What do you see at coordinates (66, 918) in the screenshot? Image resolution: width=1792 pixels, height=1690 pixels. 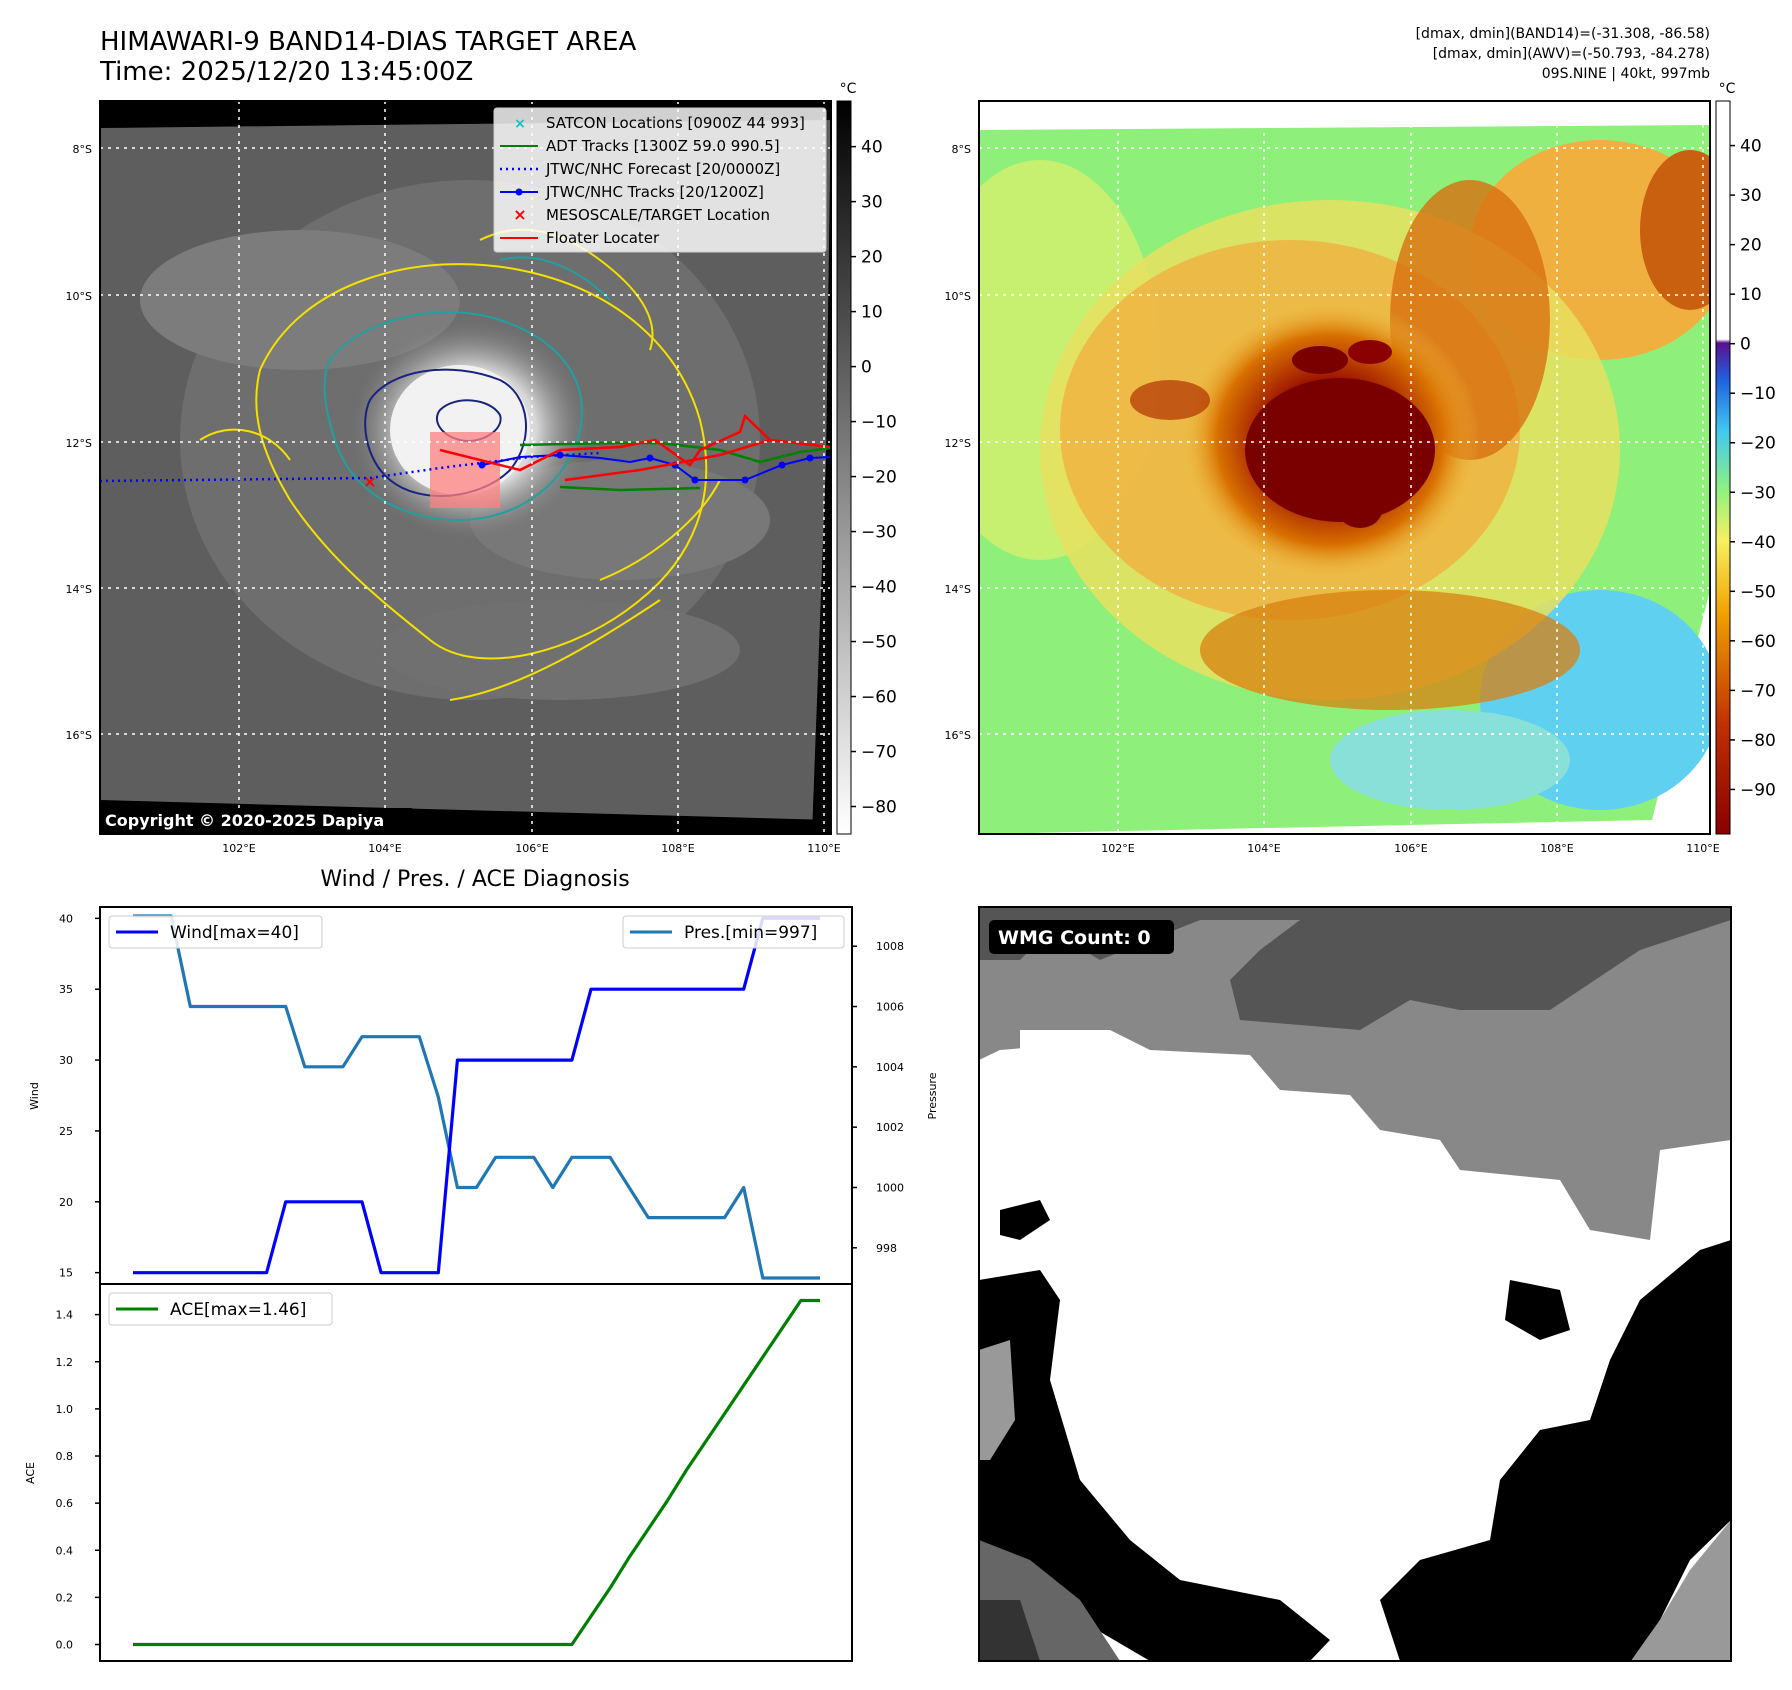 I see `wind-tick-label: 40` at bounding box center [66, 918].